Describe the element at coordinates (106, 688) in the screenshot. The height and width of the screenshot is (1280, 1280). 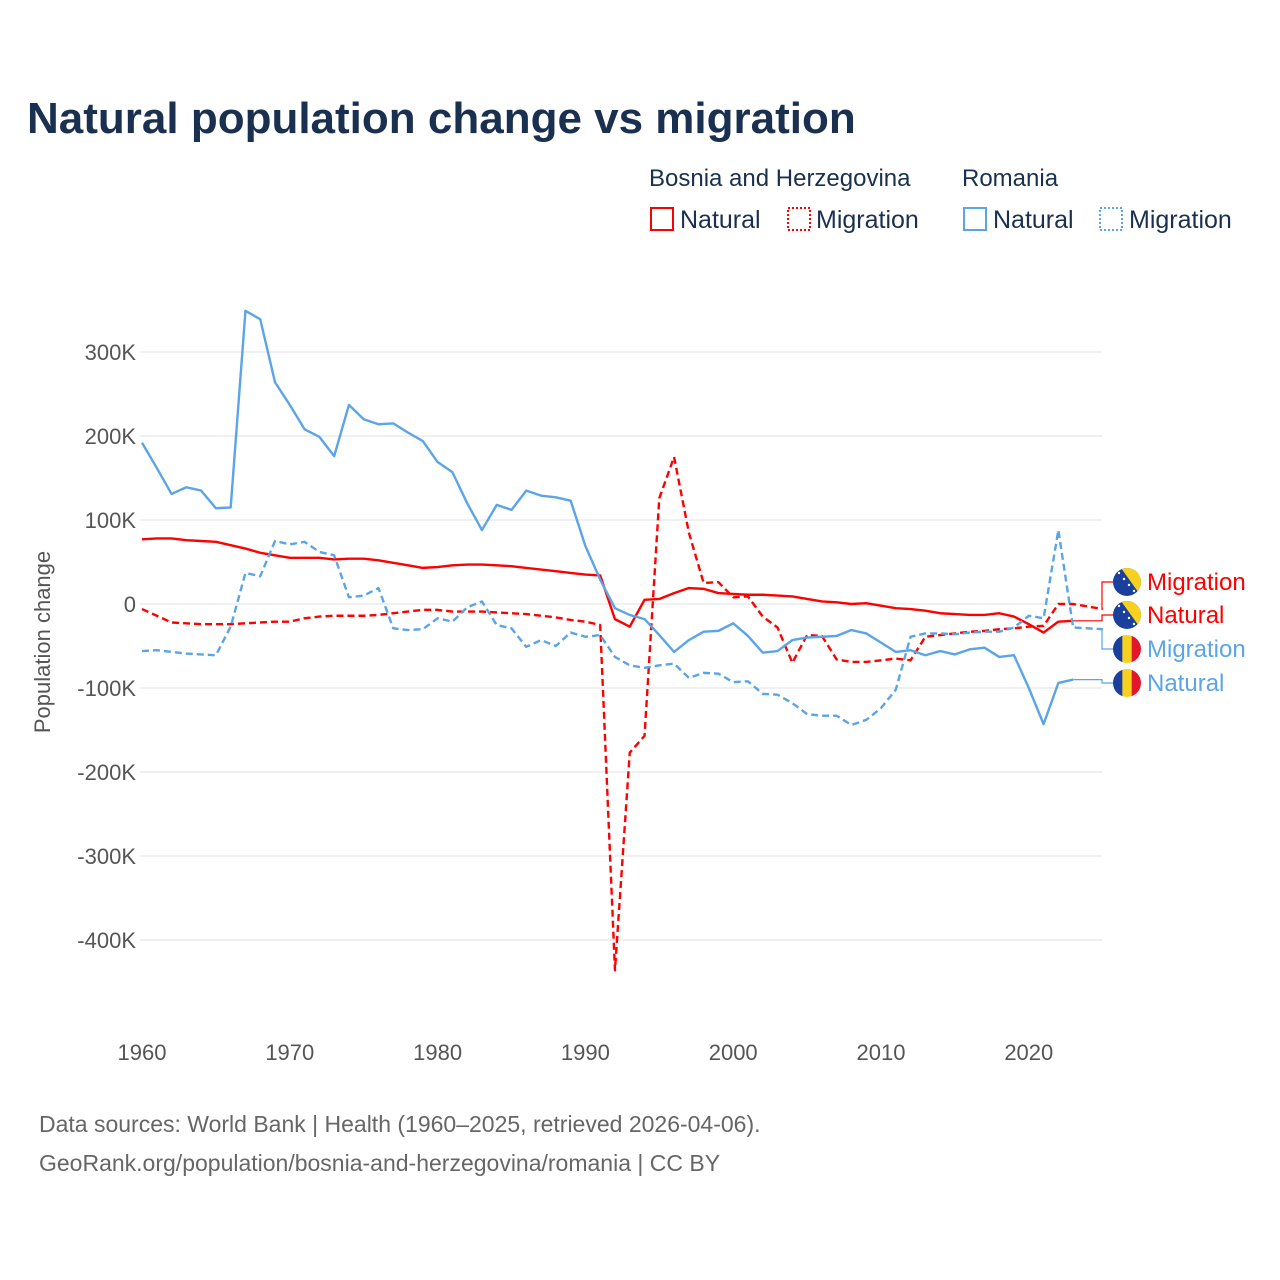
I see `y-tick-label: -100K` at that location.